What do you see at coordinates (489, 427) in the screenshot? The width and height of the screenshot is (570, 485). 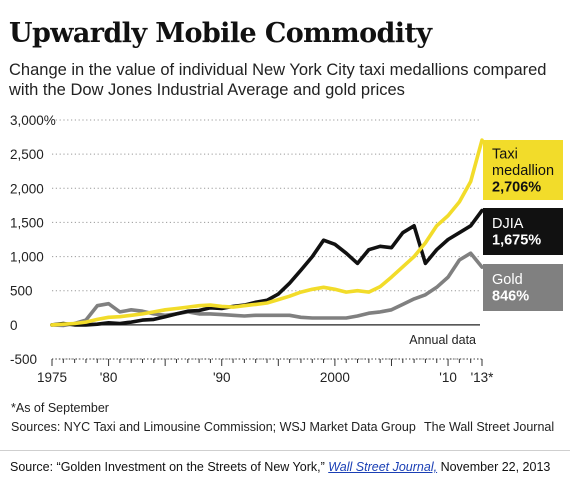 I see `footnote-credit: The Wall Street Journal` at bounding box center [489, 427].